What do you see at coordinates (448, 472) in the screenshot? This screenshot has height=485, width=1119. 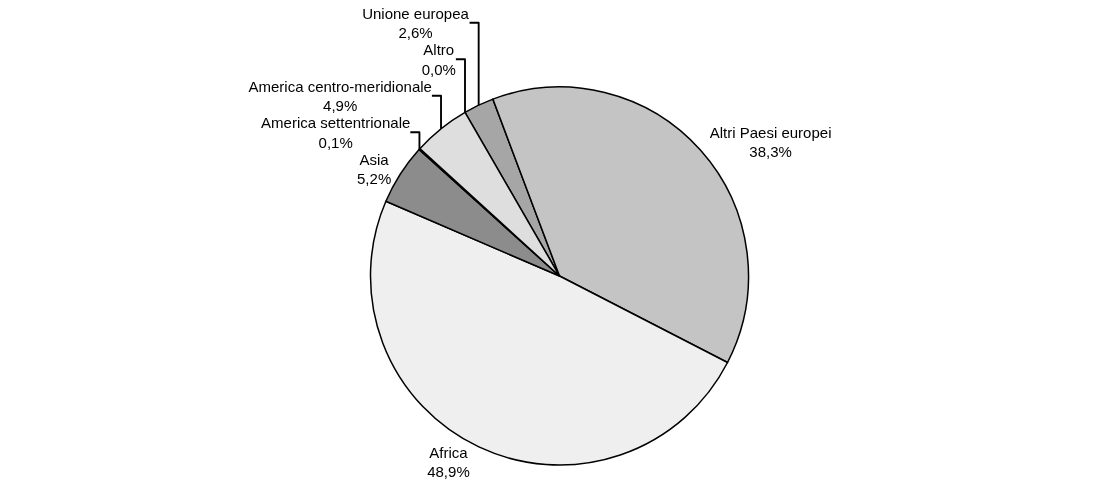 I see `data-label: 48,9%` at bounding box center [448, 472].